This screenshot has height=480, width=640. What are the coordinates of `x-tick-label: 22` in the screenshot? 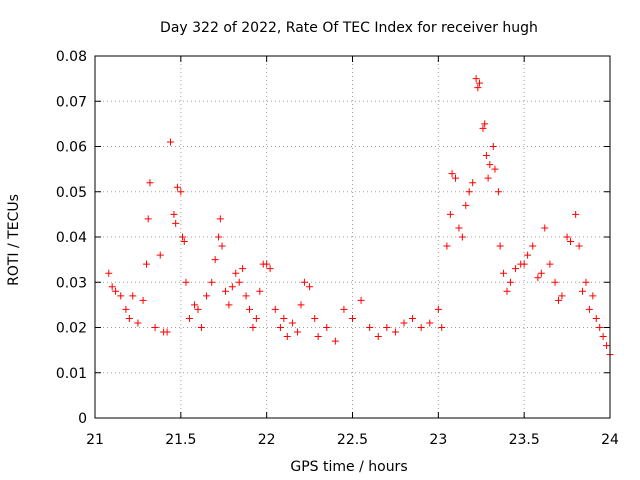 It's located at (267, 440).